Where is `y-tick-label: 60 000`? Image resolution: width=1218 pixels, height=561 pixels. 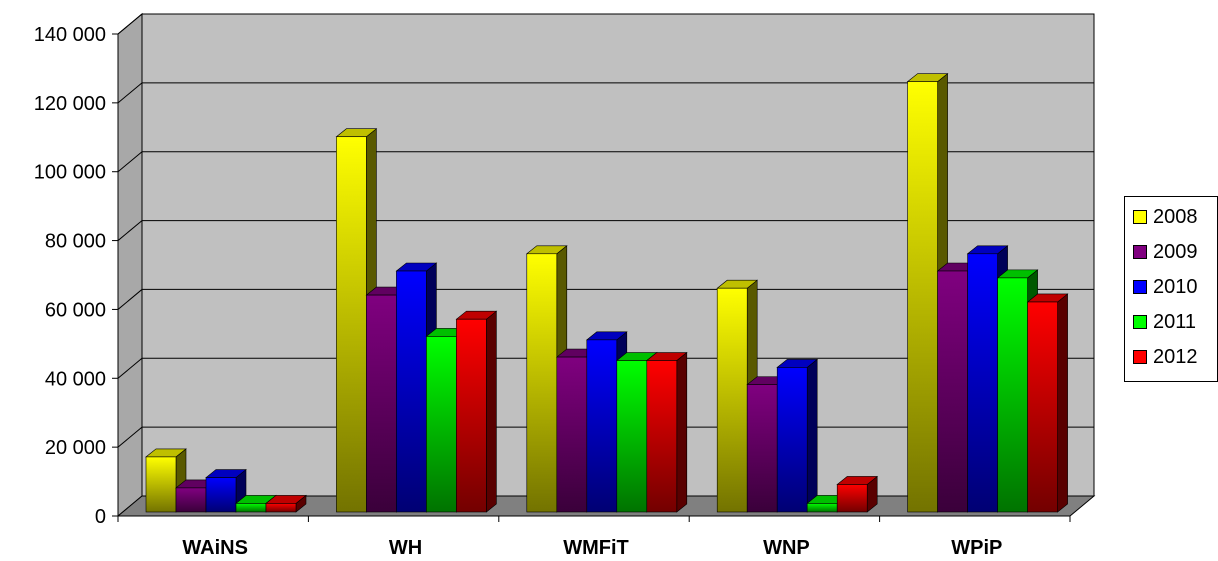 y-tick-label: 60 000 is located at coordinates (75, 310).